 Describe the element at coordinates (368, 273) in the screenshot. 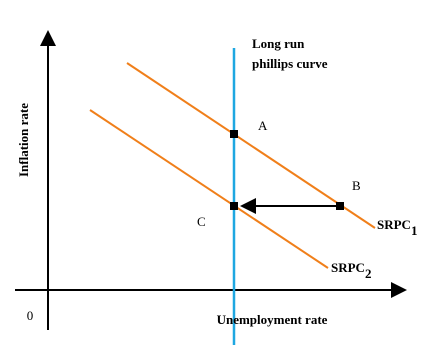

I see `curve-sub: 2` at that location.